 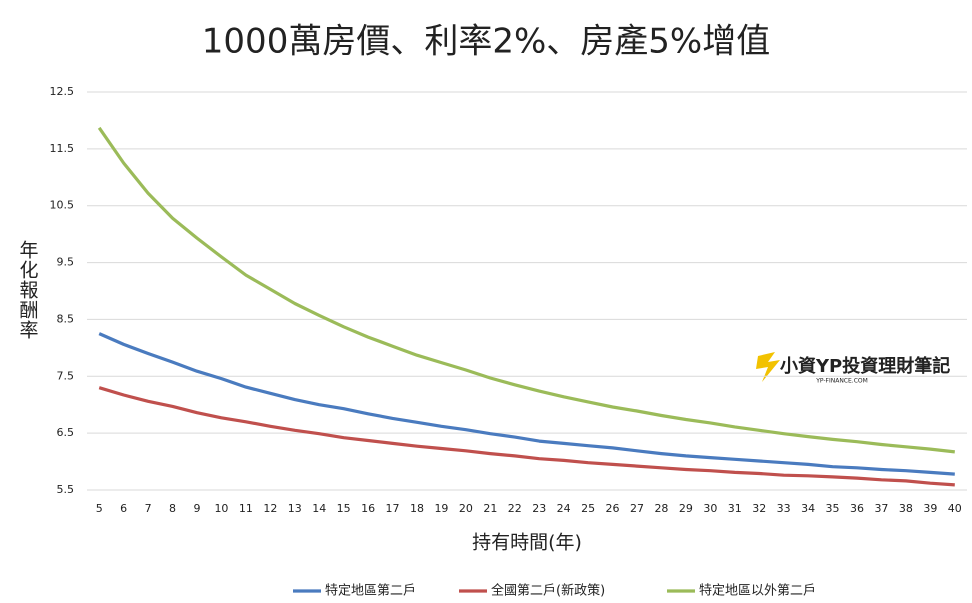 I want to click on x-tick-label: 12, so click(x=270, y=508).